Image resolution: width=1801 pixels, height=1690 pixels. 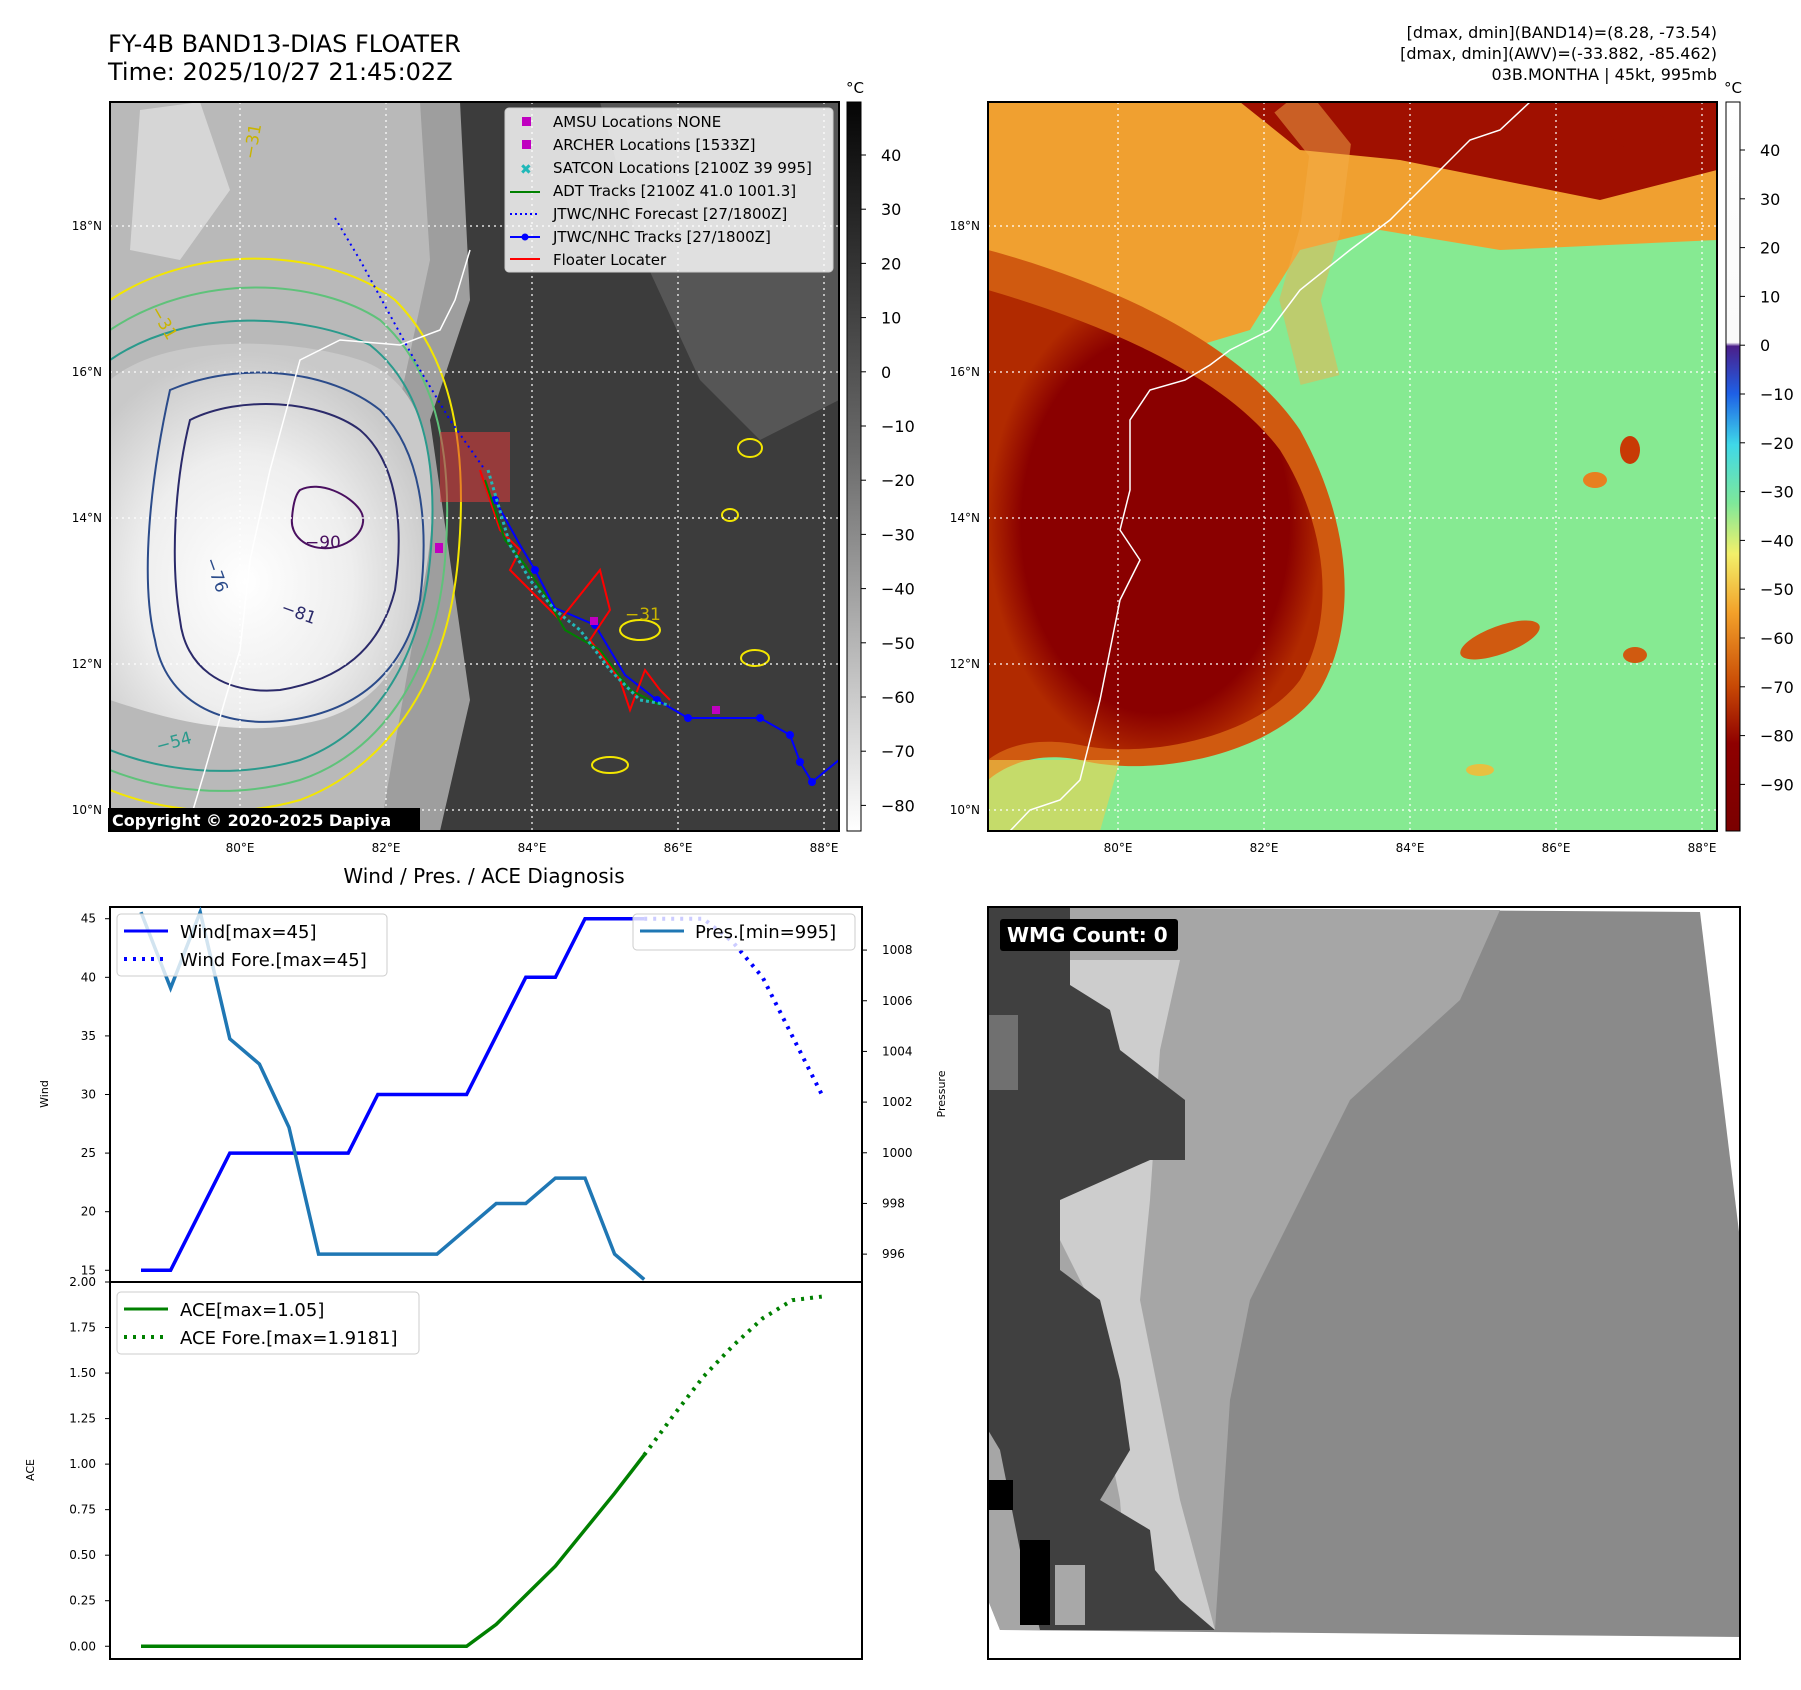 What do you see at coordinates (1410, 848) in the screenshot?
I see `lon-tick-label: 84°E` at bounding box center [1410, 848].